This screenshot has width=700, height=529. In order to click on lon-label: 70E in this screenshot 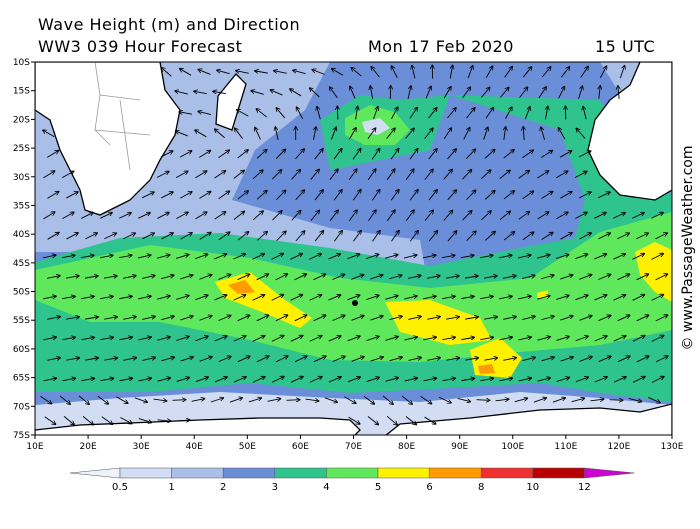, I will do `click(353, 447)`.